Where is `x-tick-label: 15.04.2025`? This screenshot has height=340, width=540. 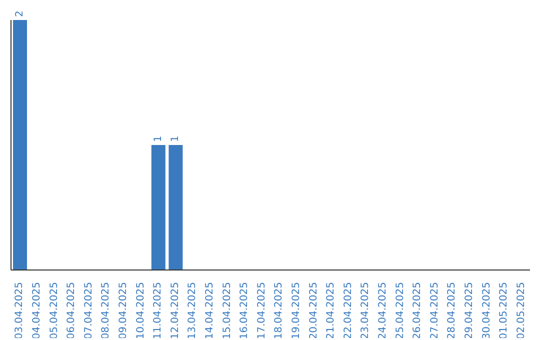
x-tick-label: 15.04.2025 is located at coordinates (227, 311).